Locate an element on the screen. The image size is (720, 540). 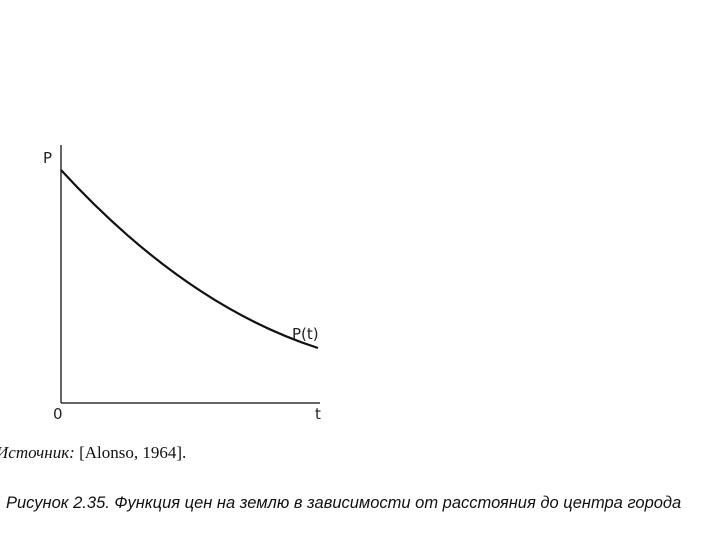
y-axis-label: P is located at coordinates (47, 158).